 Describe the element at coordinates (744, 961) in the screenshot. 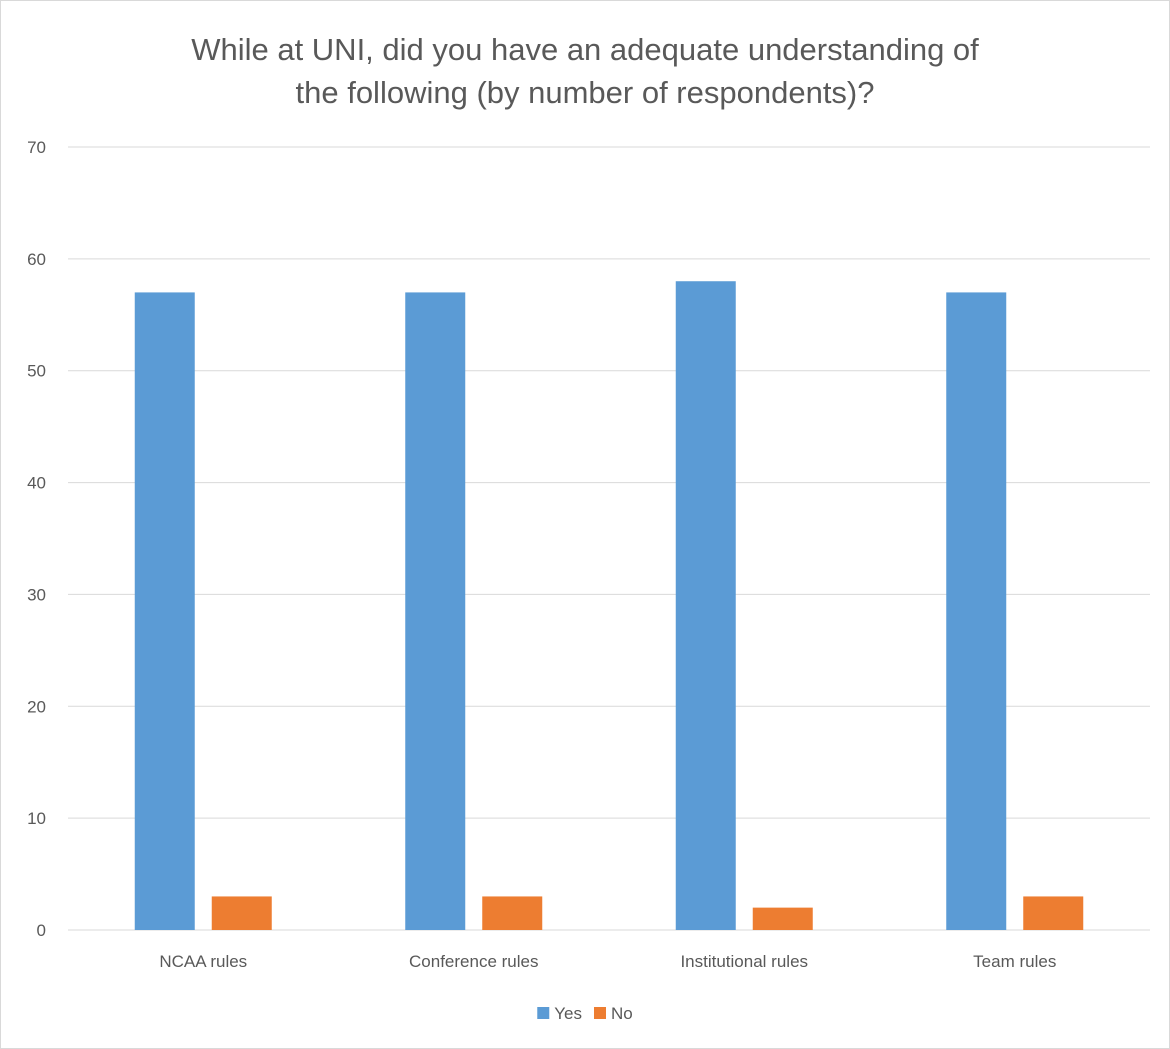

I see `x-tick-label-3: Institutional rules` at that location.